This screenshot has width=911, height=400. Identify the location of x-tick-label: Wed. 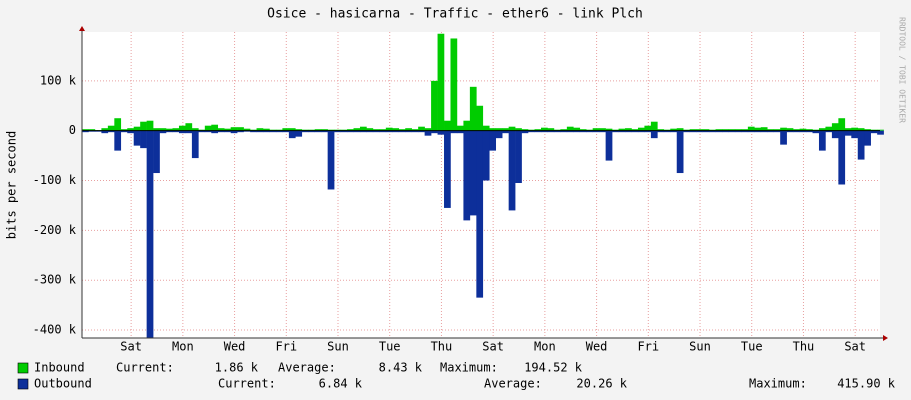
(235, 347).